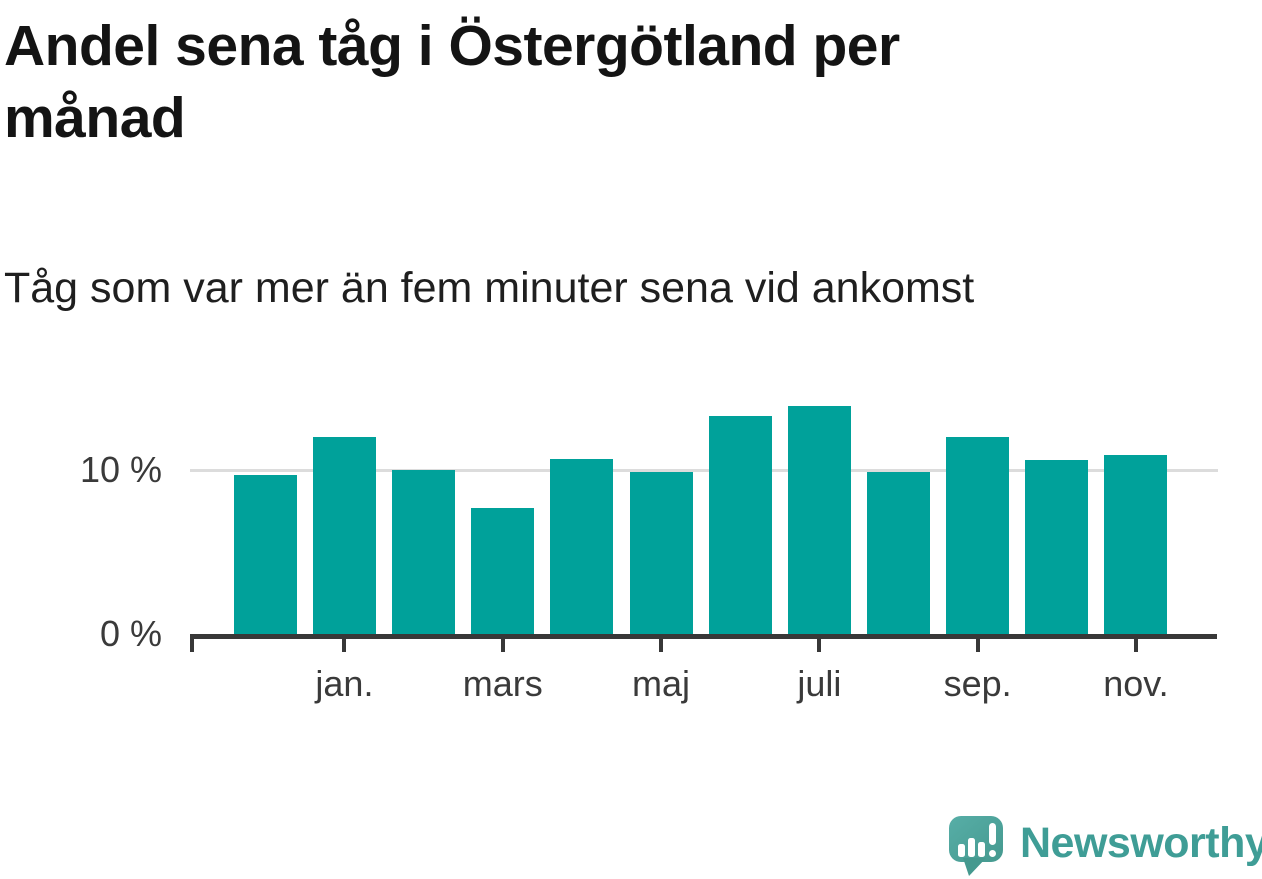  Describe the element at coordinates (265, 554) in the screenshot. I see `bar-dec.` at that location.